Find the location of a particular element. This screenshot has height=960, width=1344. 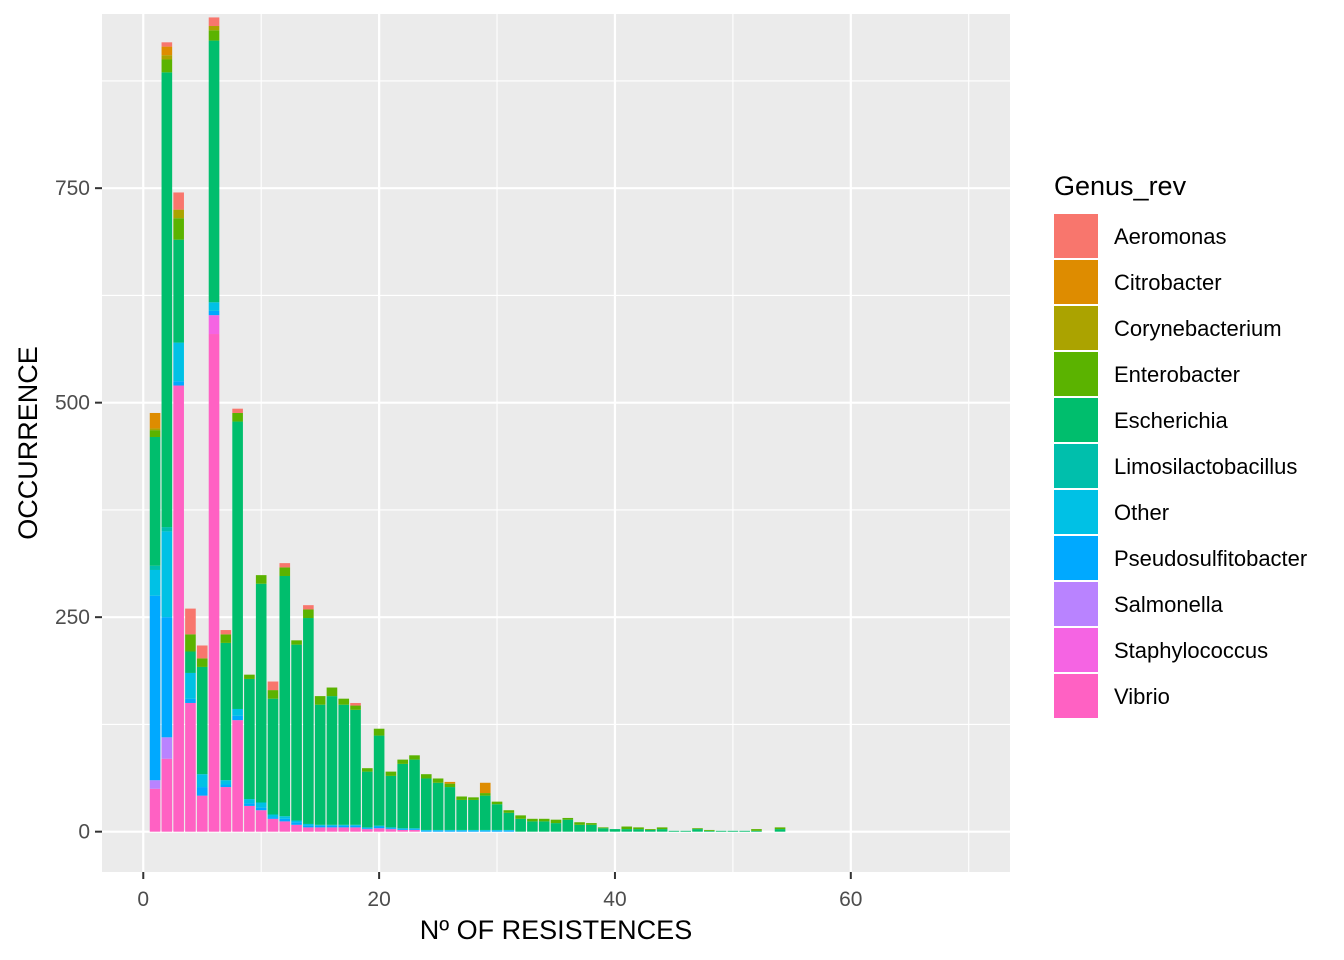

legend-title: Genus_rev is located at coordinates (1120, 186).